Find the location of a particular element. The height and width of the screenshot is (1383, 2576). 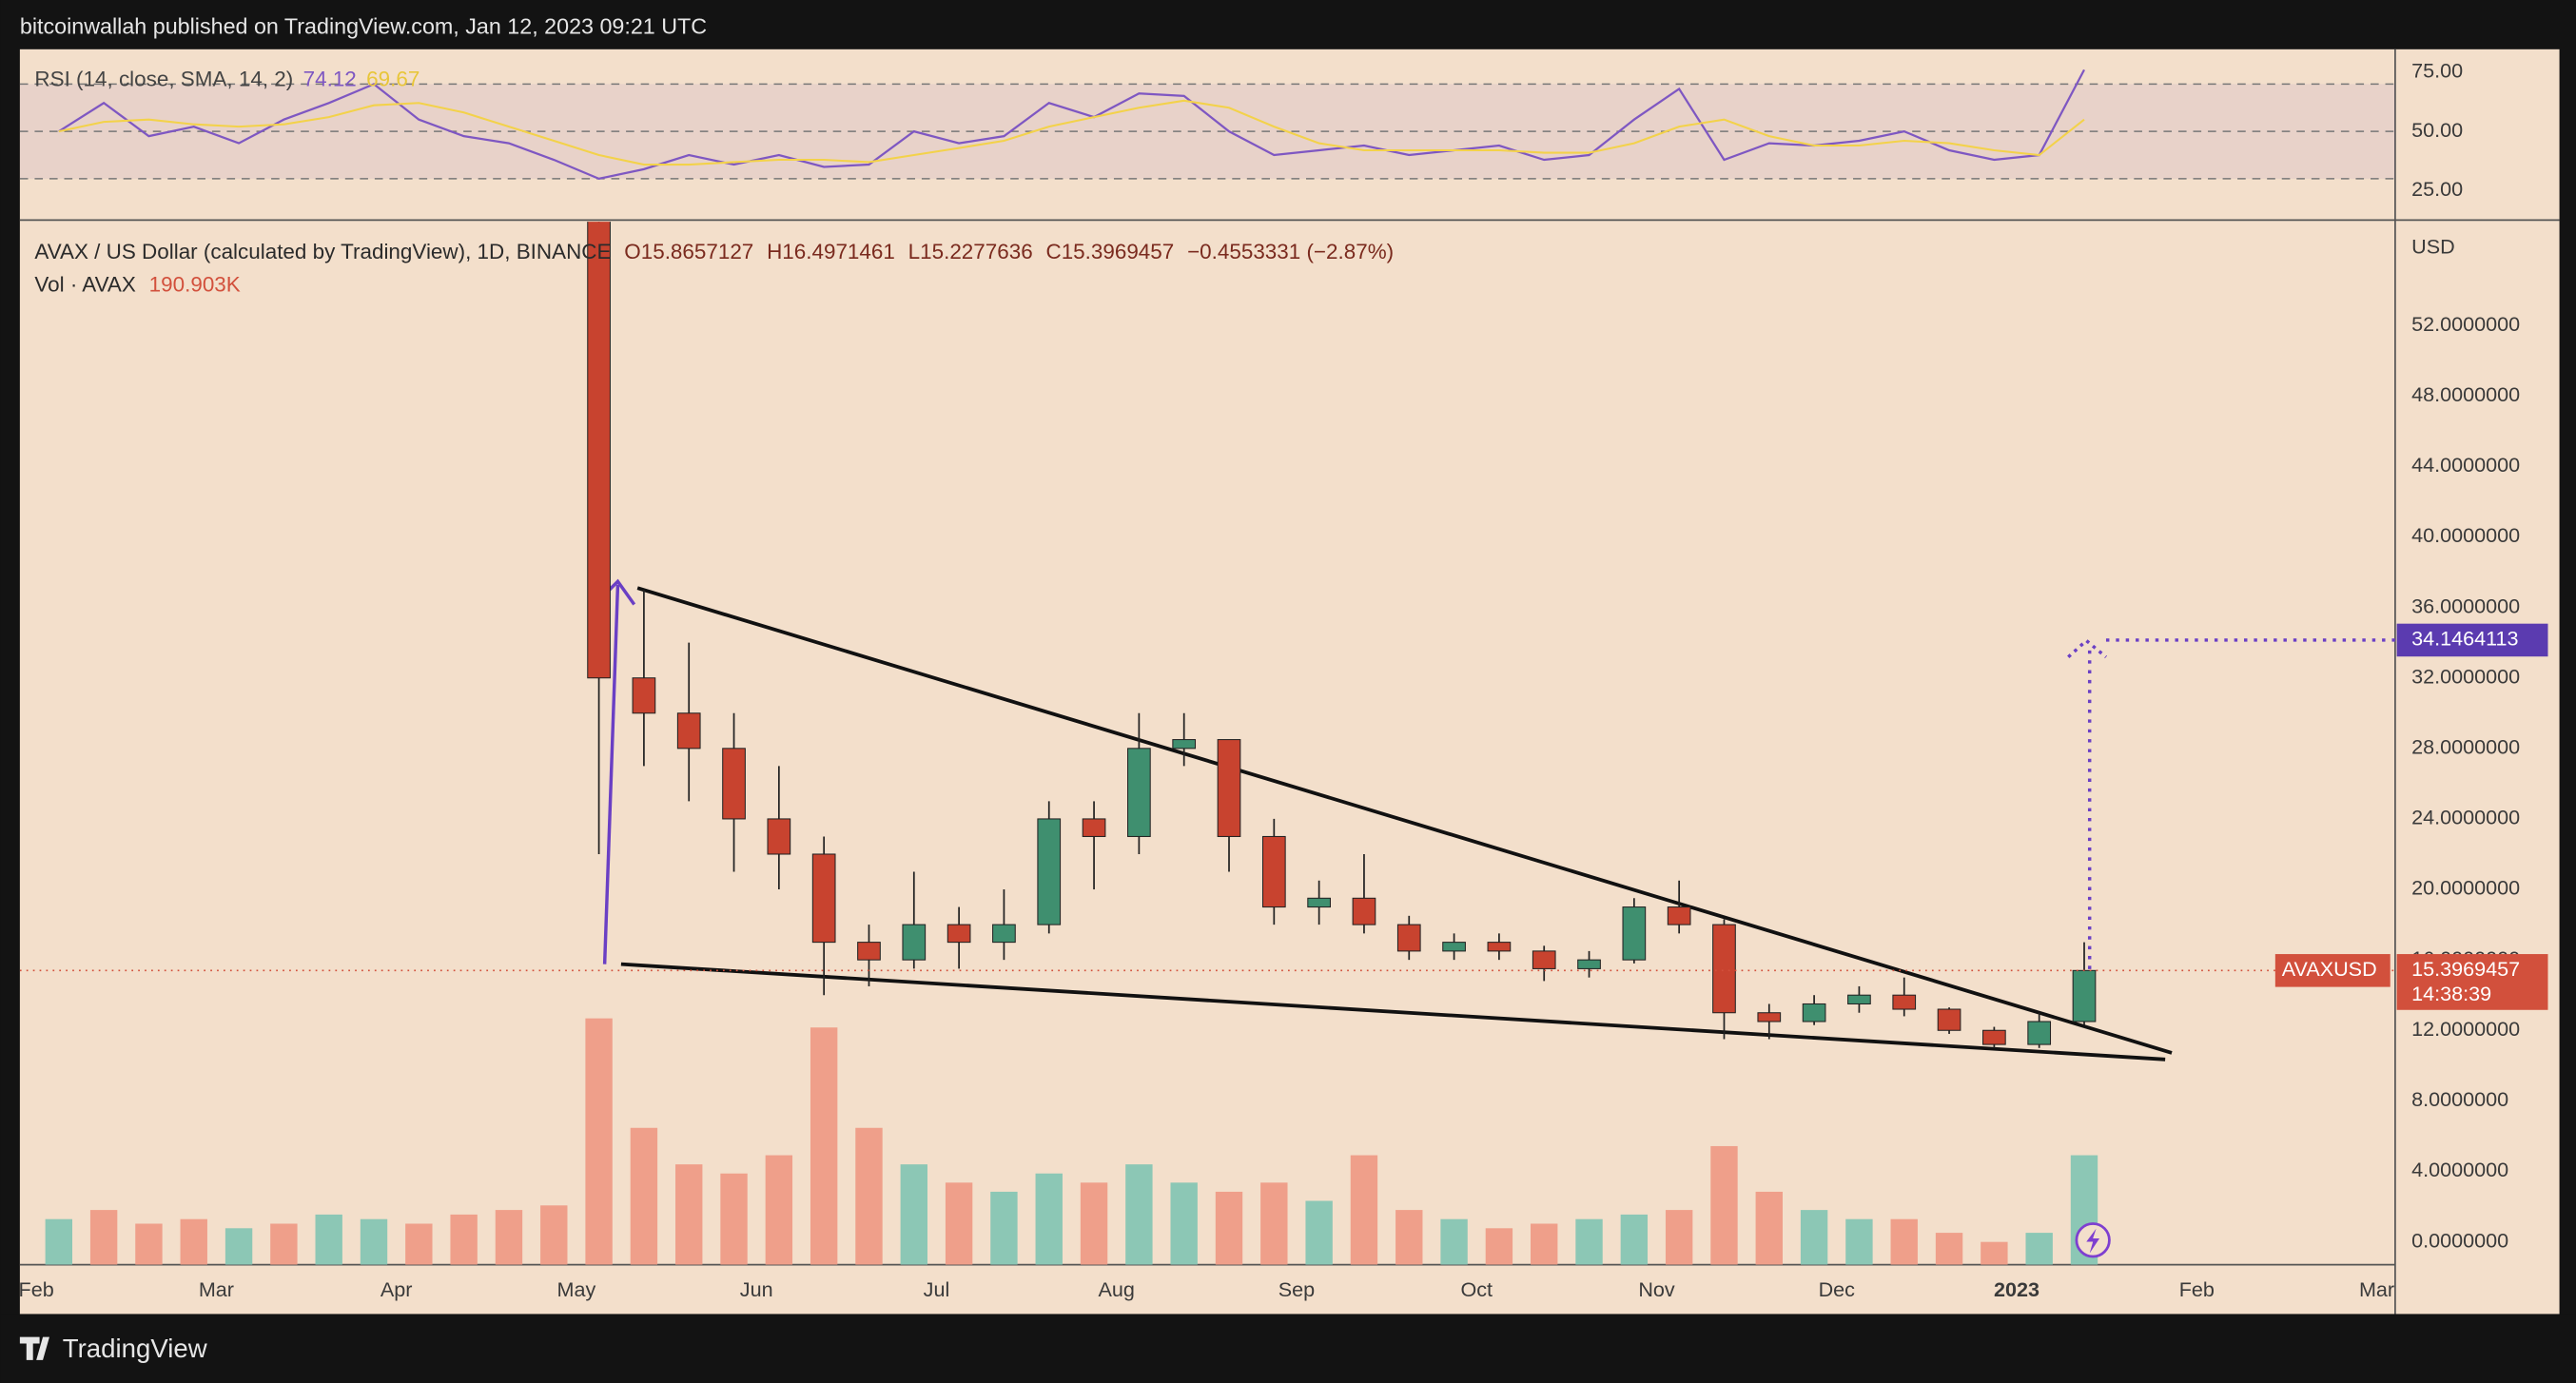

price-tick-label: 24.0000000 is located at coordinates (2466, 818).